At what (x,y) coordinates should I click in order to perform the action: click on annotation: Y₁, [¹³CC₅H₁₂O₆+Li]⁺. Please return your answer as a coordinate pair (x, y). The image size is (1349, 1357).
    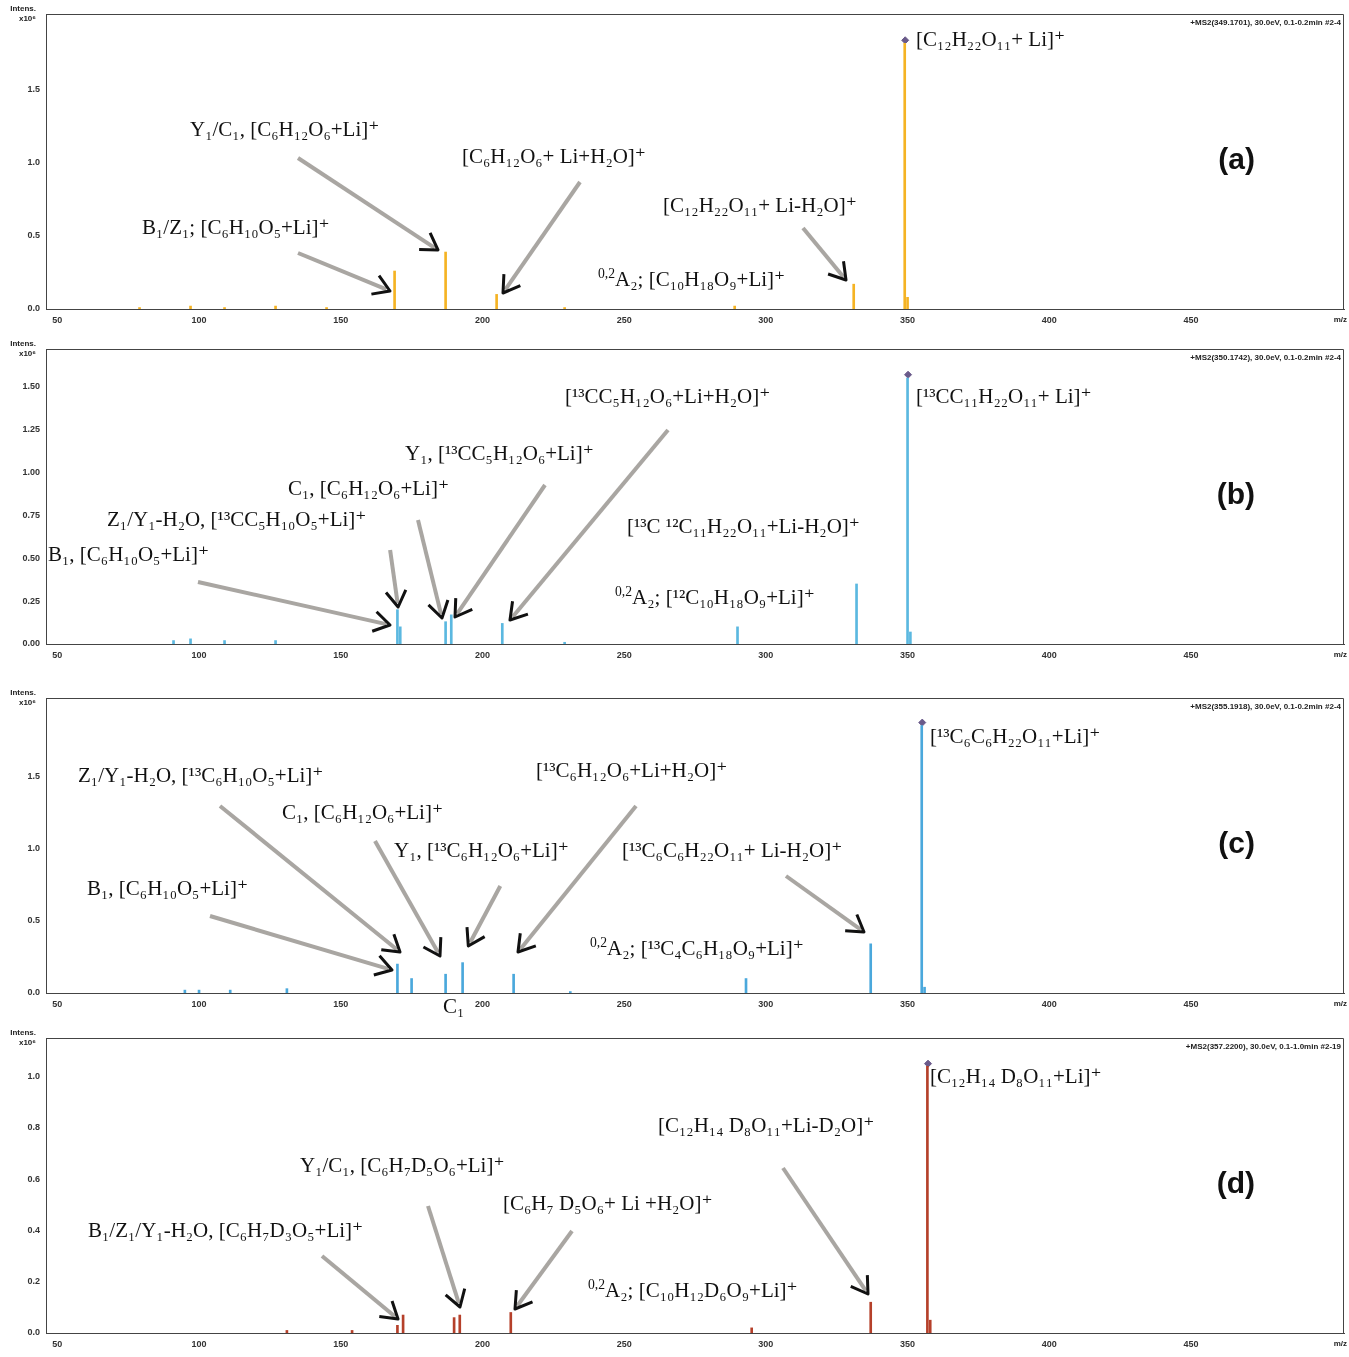
    Looking at the image, I should click on (499, 453).